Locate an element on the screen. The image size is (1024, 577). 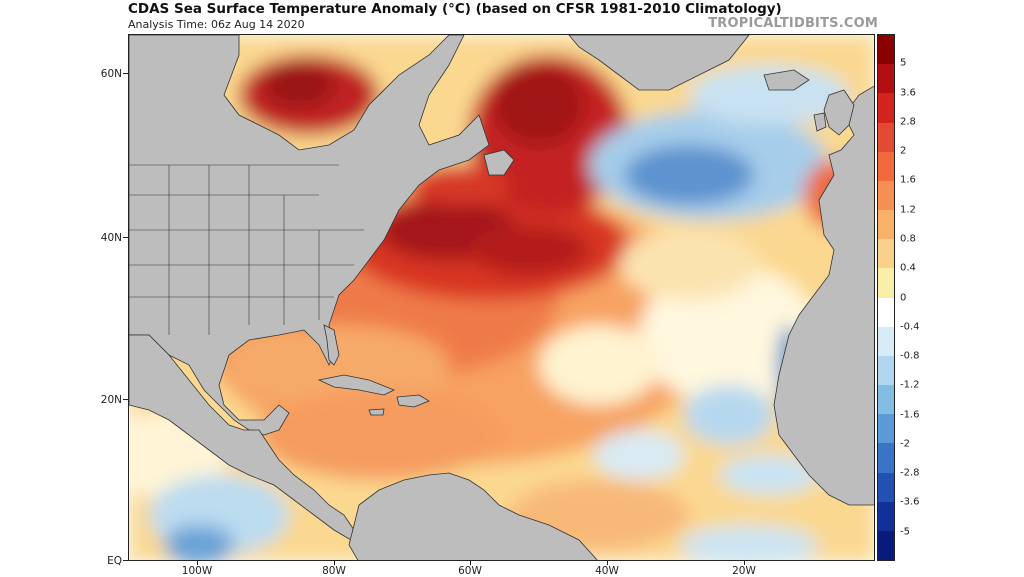
lon-label: 40W is located at coordinates (607, 571).